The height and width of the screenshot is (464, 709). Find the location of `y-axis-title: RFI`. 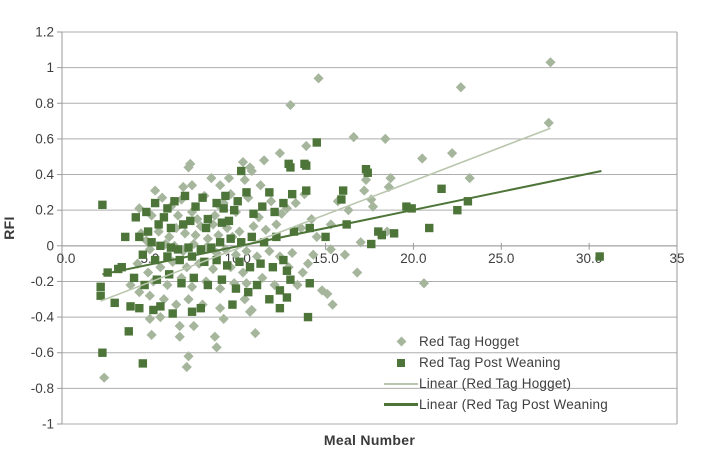

y-axis-title: RFI is located at coordinates (9, 228).